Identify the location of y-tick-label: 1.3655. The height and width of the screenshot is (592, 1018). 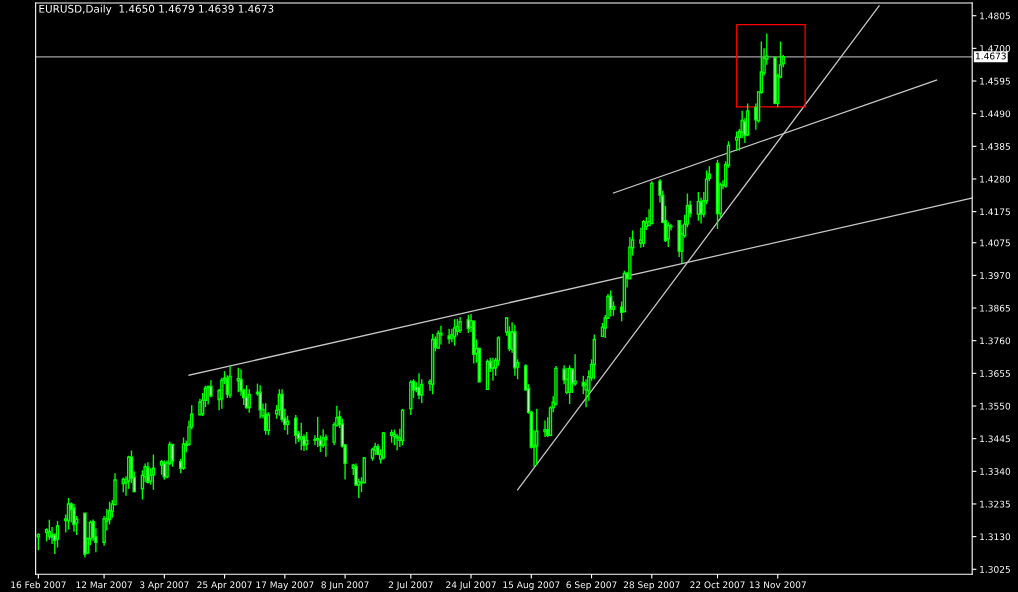
(995, 373).